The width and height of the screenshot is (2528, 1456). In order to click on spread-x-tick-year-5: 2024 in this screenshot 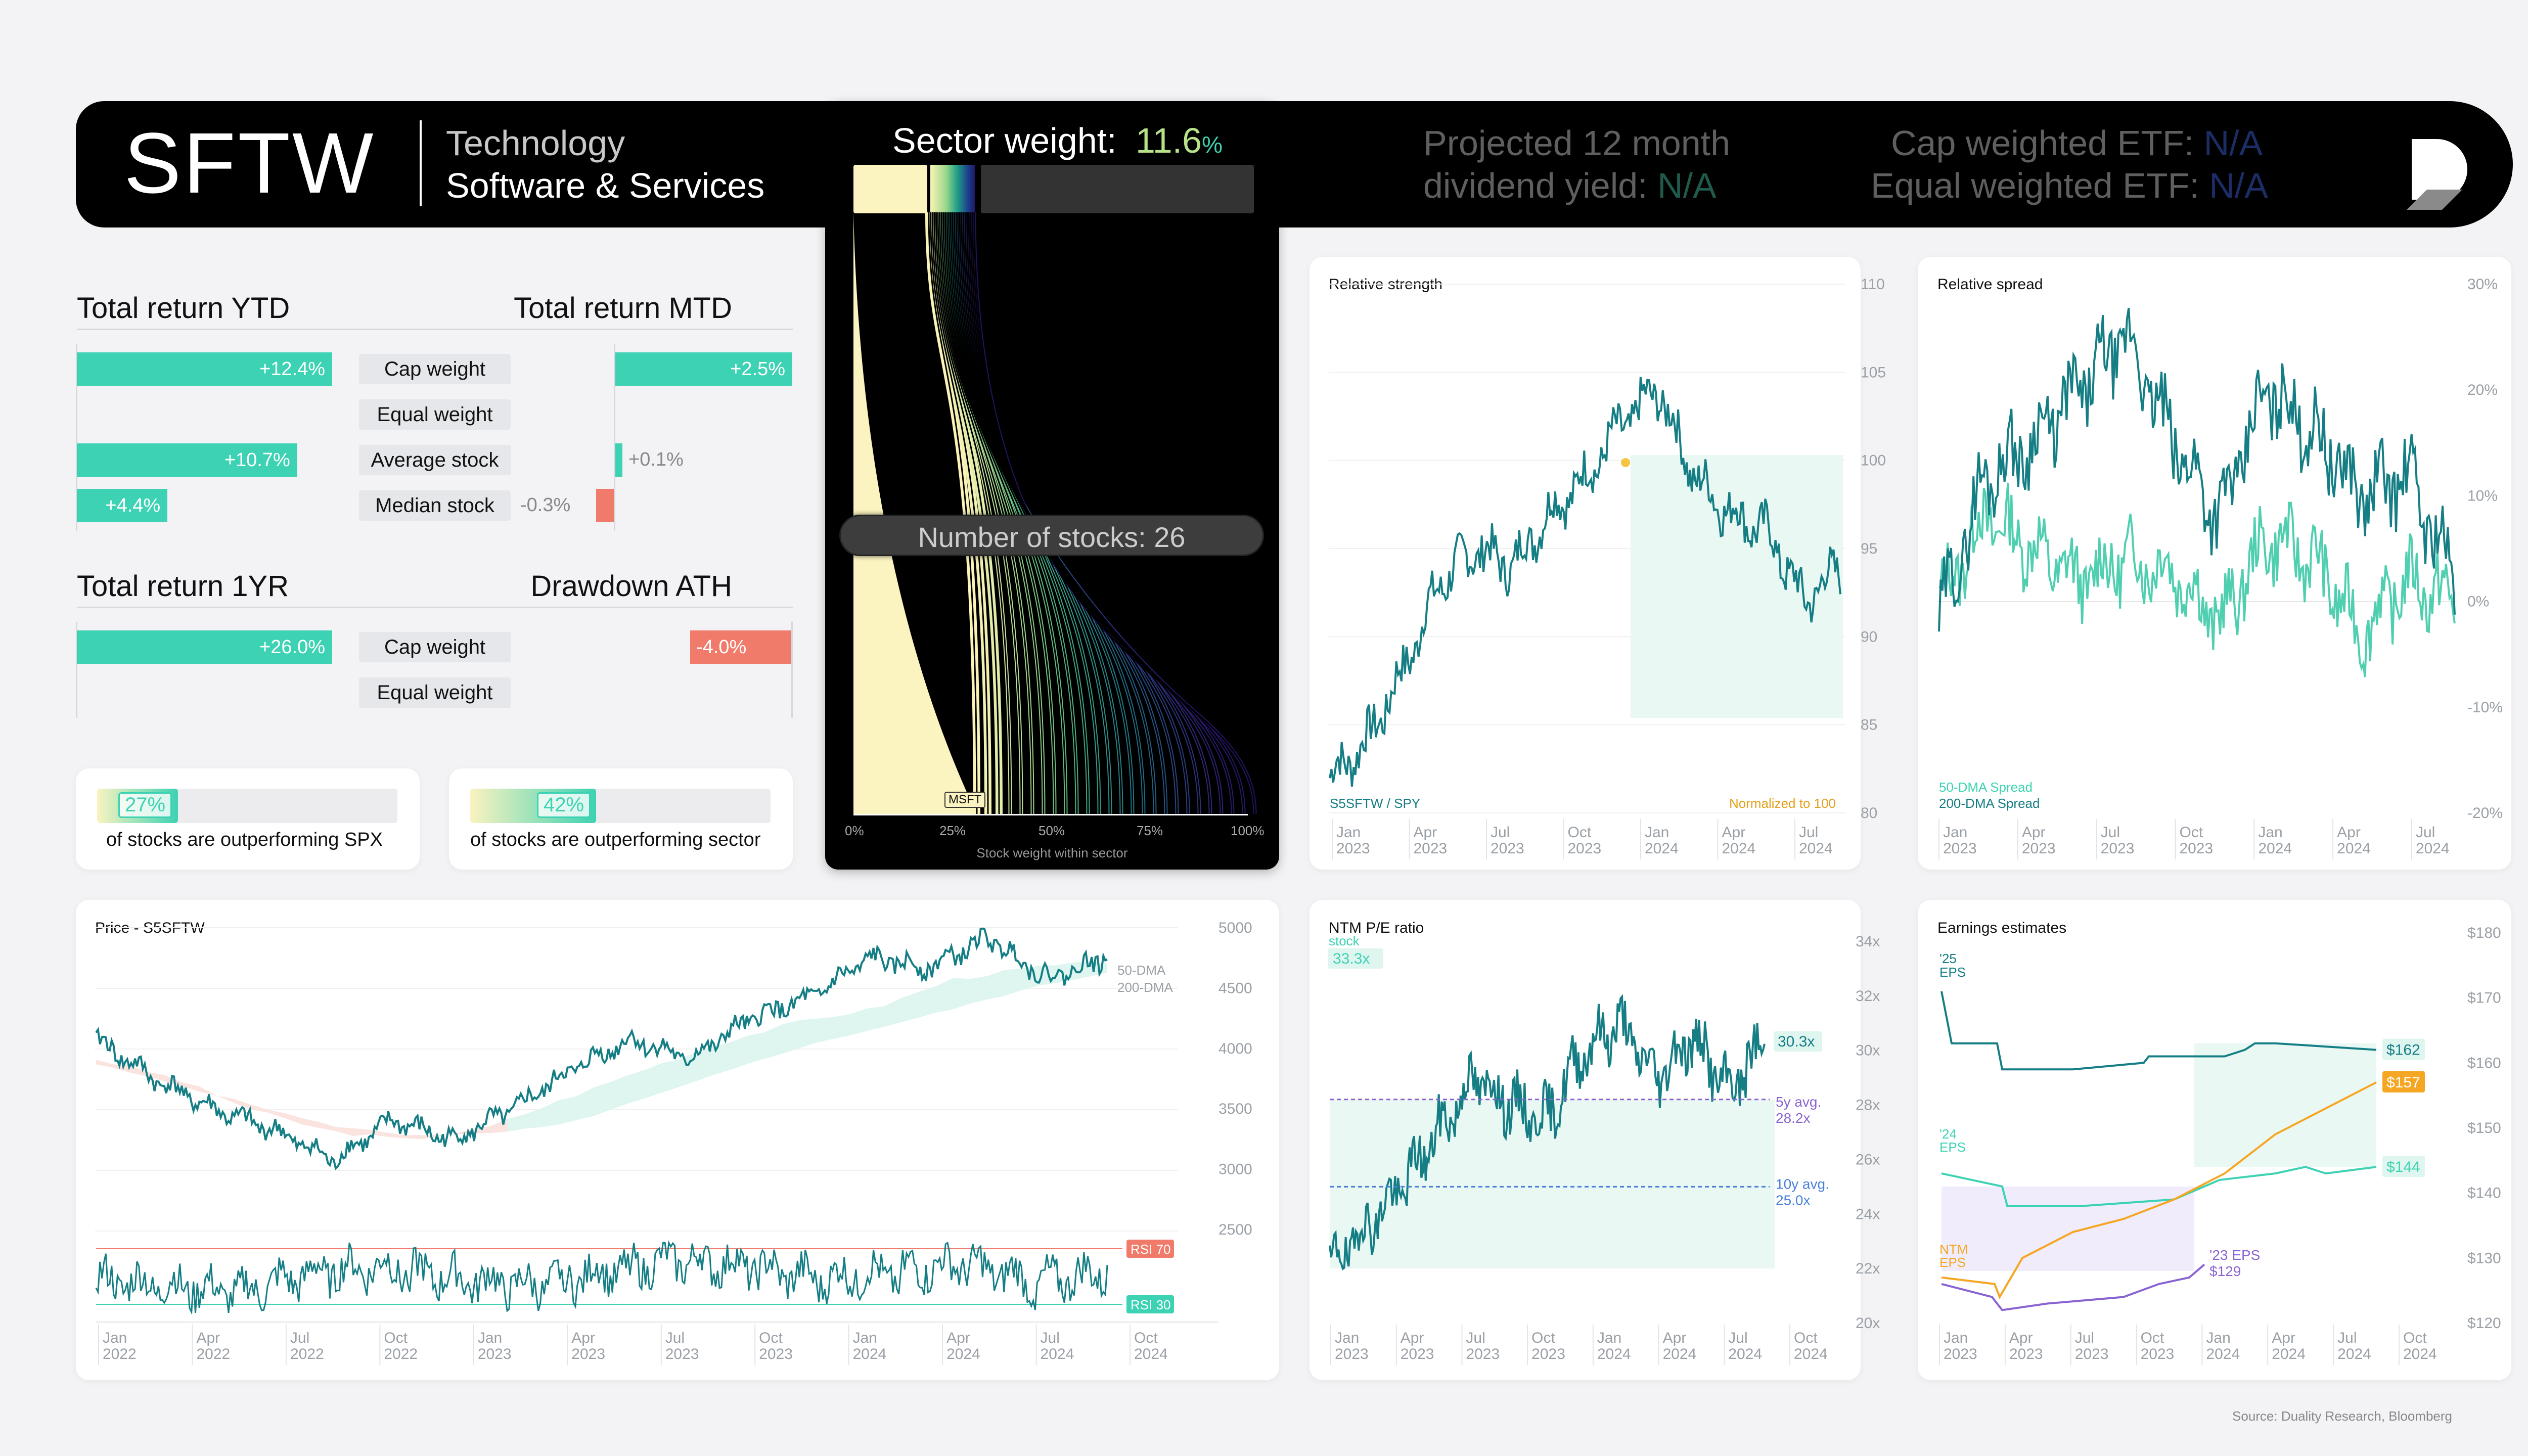, I will do `click(2354, 848)`.